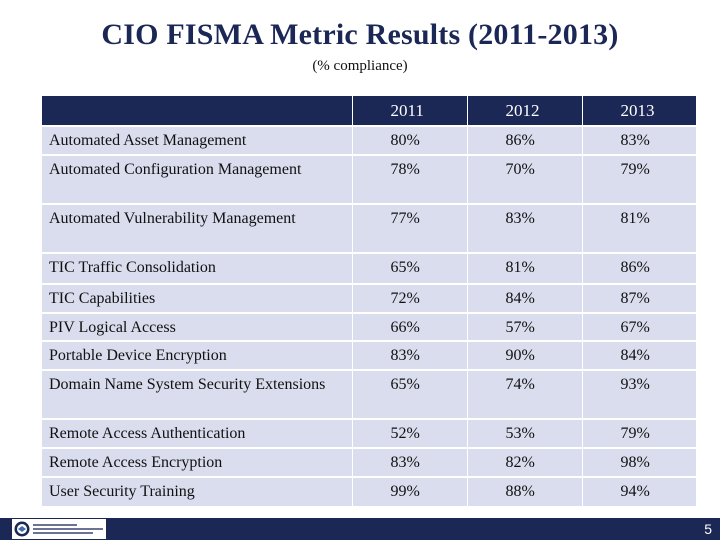 The image size is (720, 540). I want to click on cell-value: 77%, so click(410, 228).